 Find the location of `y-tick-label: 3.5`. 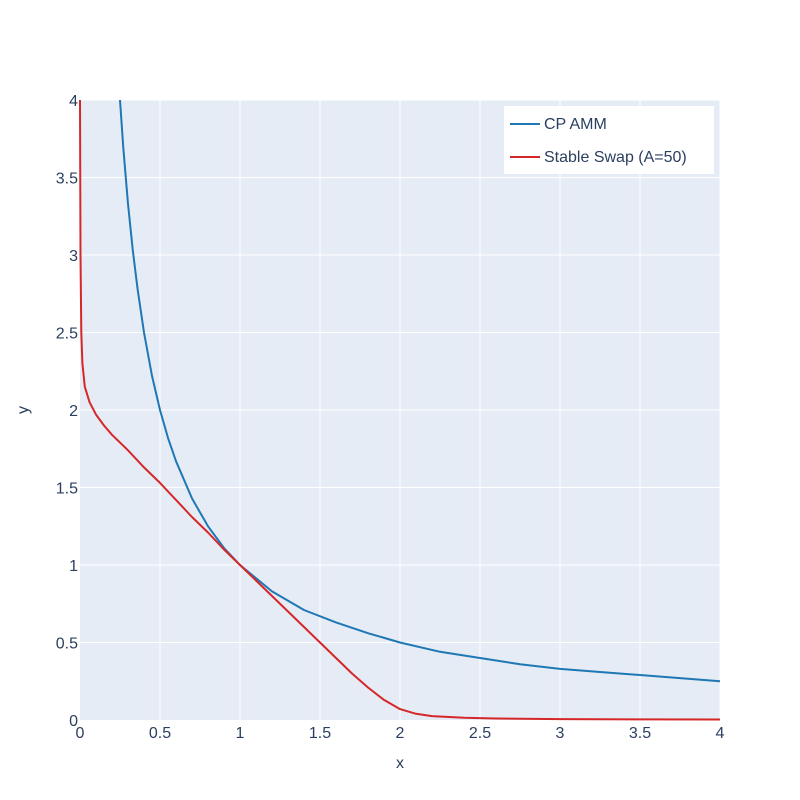

y-tick-label: 3.5 is located at coordinates (67, 179).